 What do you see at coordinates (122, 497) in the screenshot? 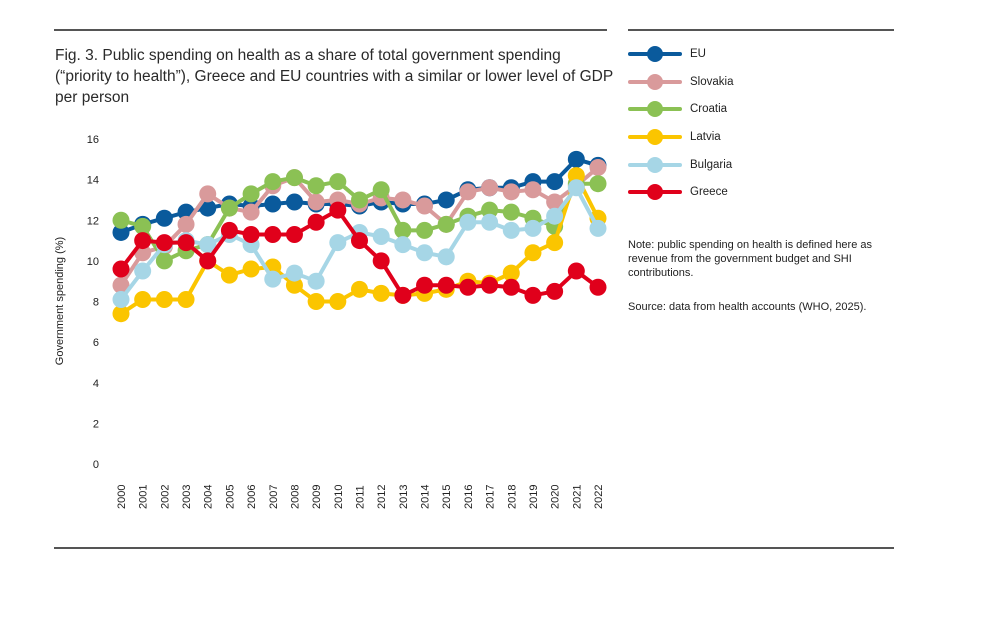
I see `x-tick-label: 2000` at bounding box center [122, 497].